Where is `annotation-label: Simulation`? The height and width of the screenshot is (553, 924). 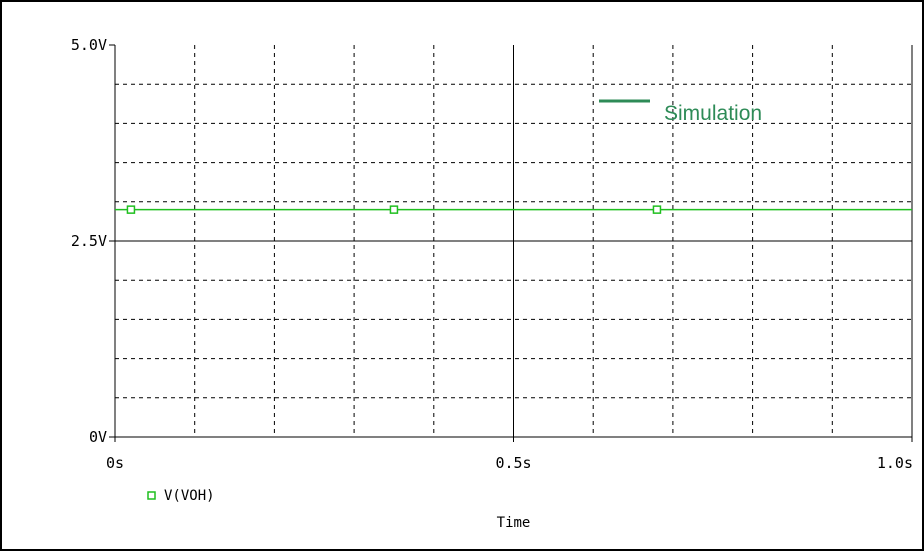
annotation-label: Simulation is located at coordinates (713, 113).